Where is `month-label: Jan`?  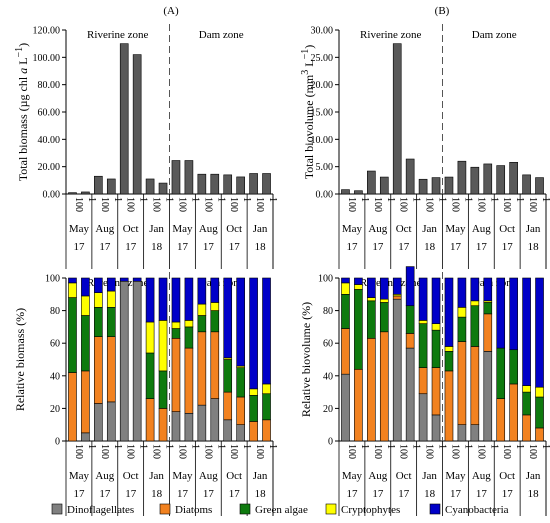 month-label: Jan is located at coordinates (260, 229).